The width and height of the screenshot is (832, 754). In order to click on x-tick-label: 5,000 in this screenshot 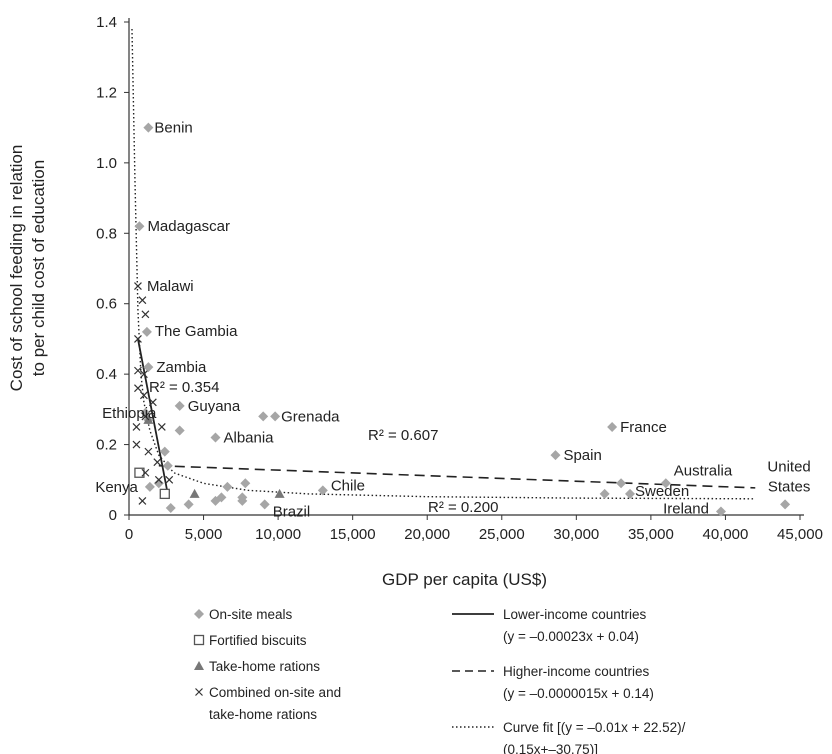, I will do `click(204, 534)`.